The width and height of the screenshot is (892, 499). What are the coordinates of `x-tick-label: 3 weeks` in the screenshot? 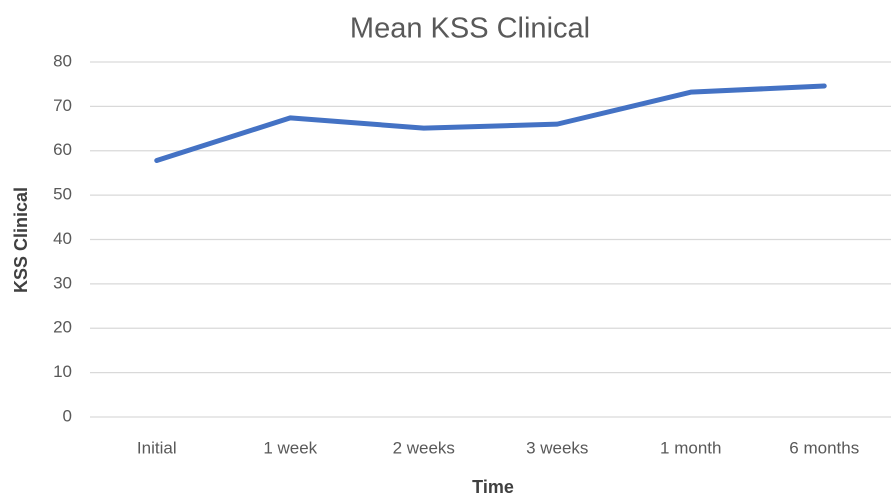 It's located at (557, 447).